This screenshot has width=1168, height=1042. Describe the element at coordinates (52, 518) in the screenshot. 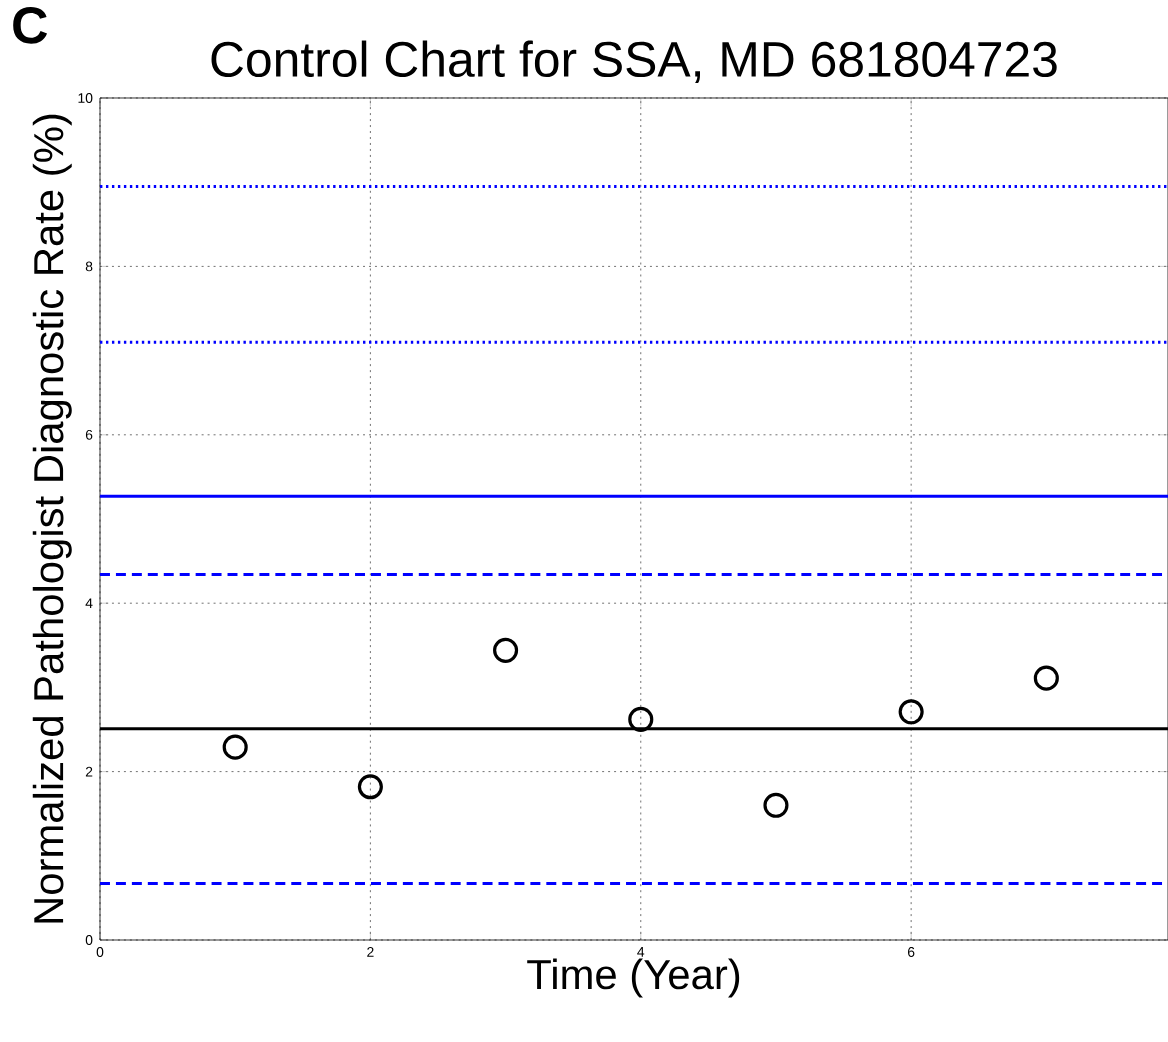

I see `y-axis-title: Normalized Pathologist Diagnostic Rate (%)` at that location.